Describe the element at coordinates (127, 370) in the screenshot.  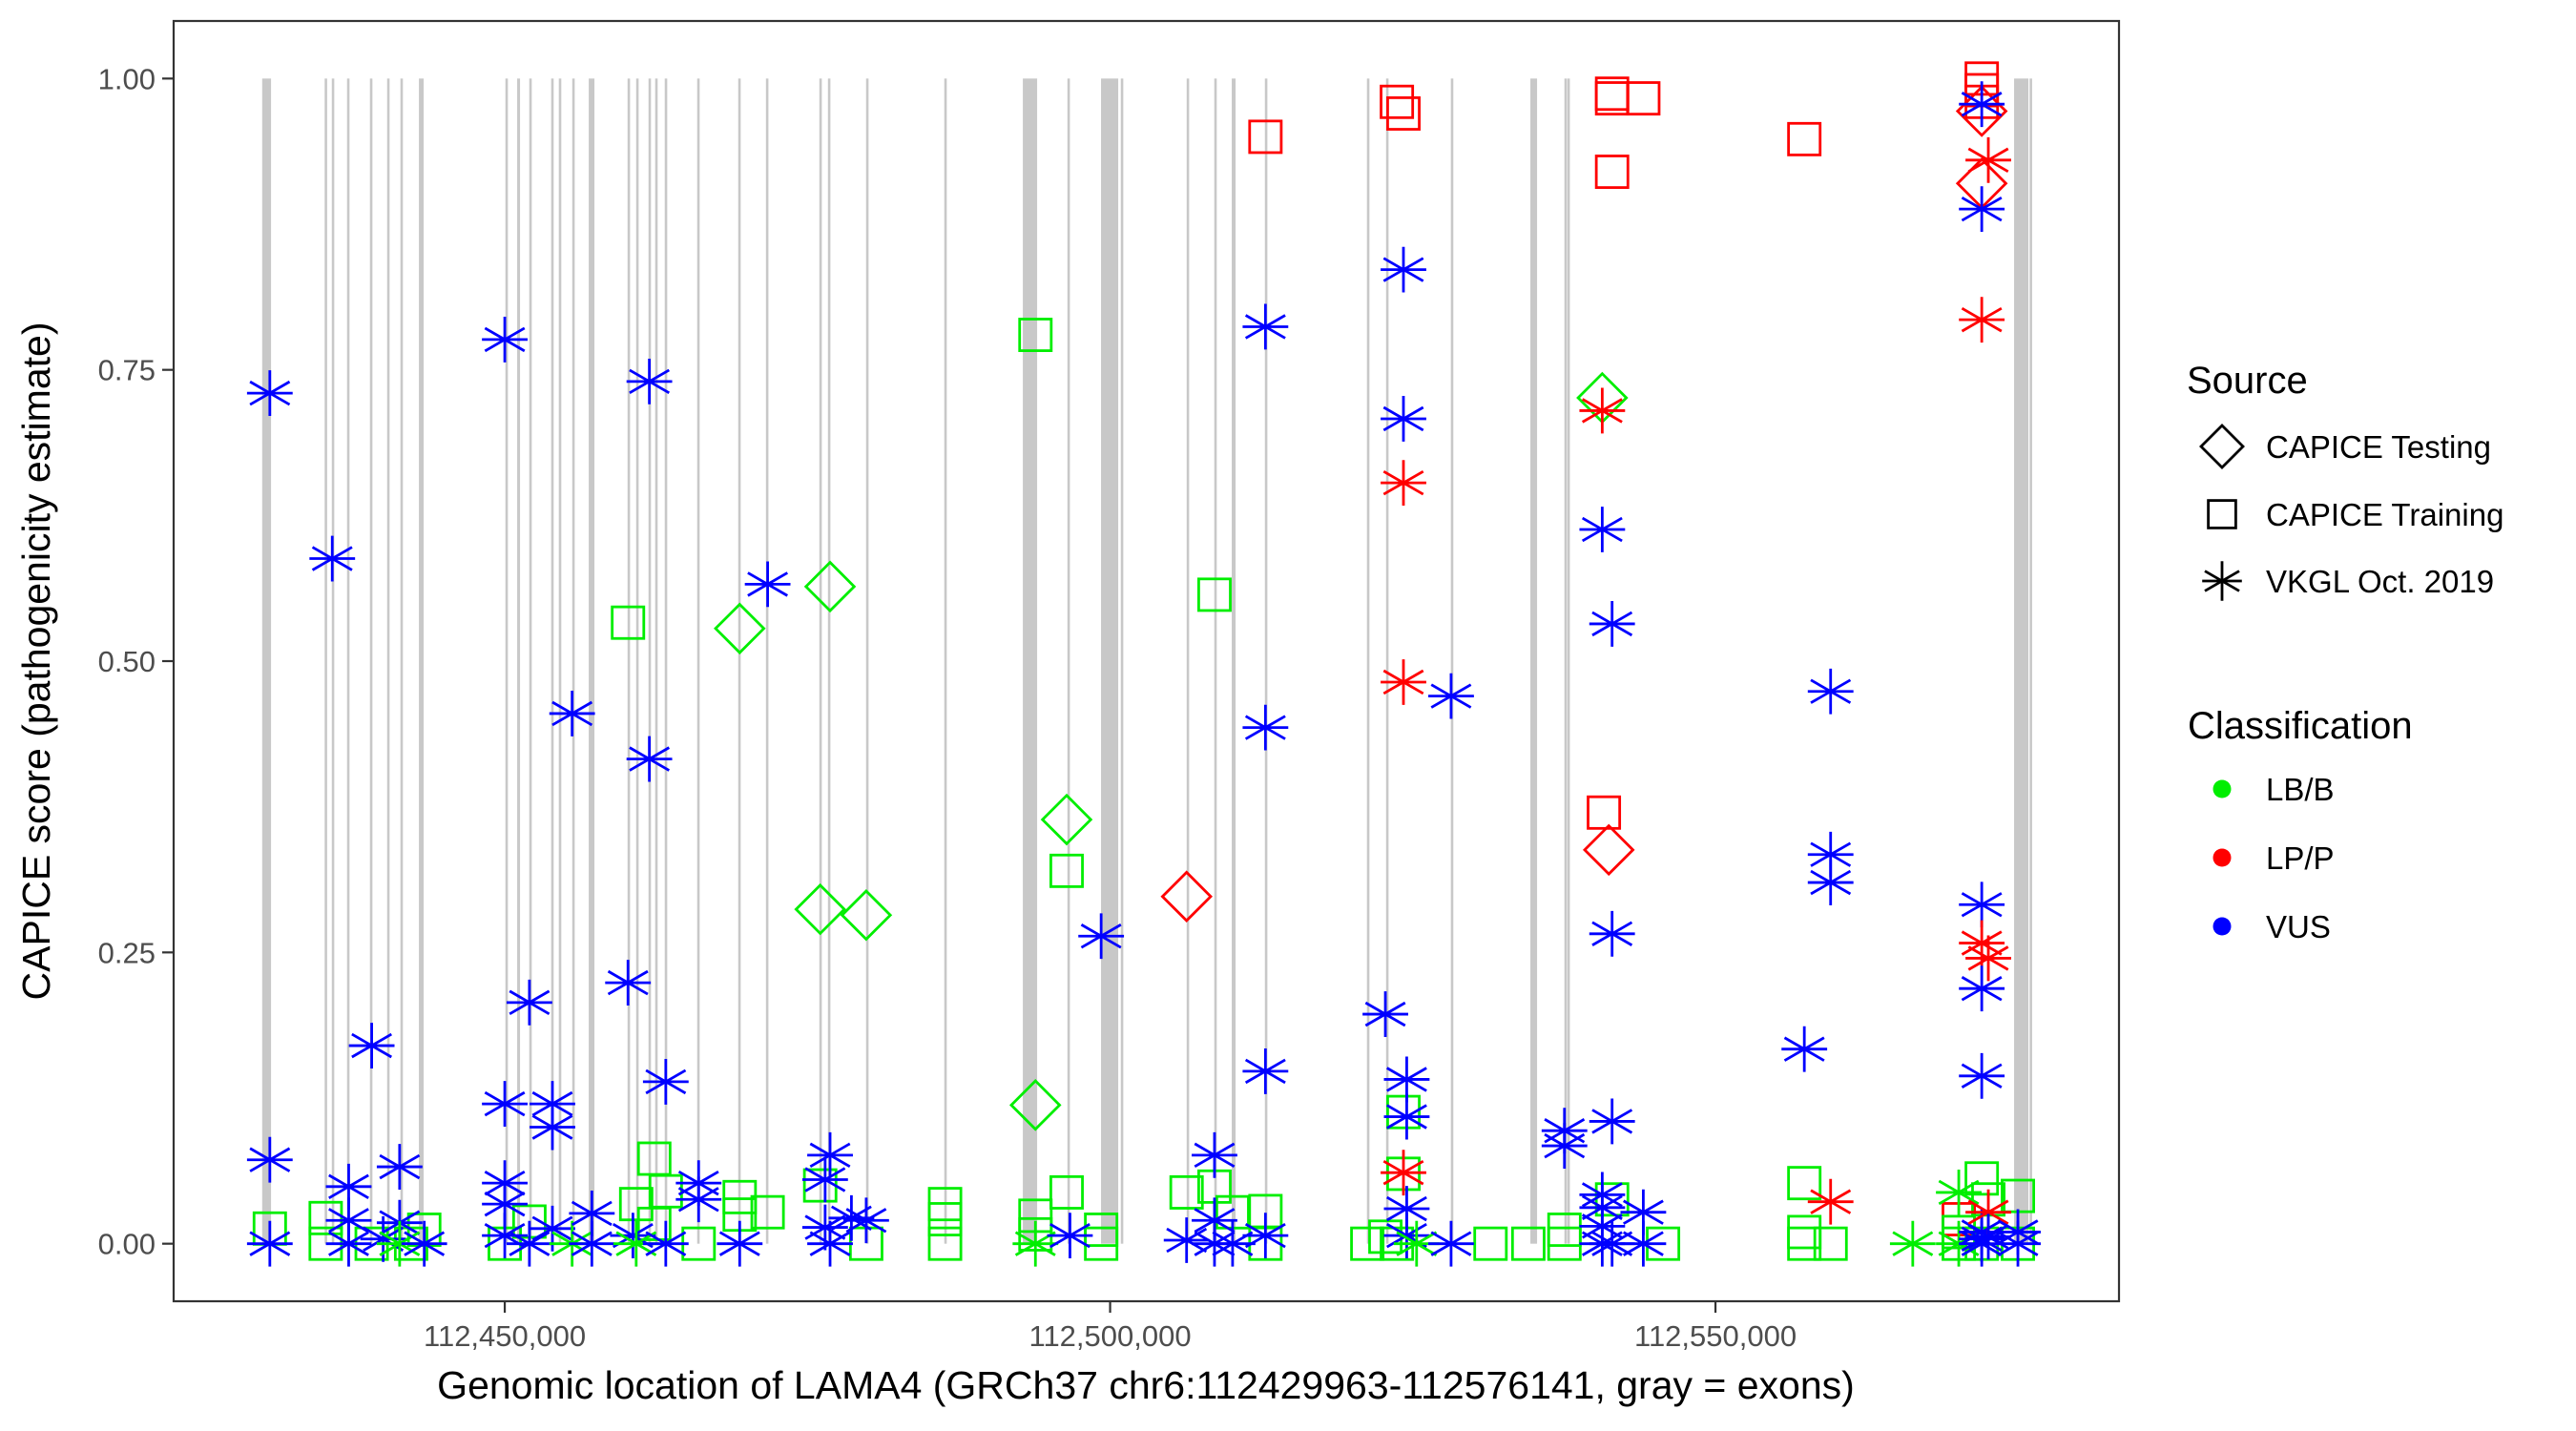
I see `y-tick-label: 0.75` at that location.